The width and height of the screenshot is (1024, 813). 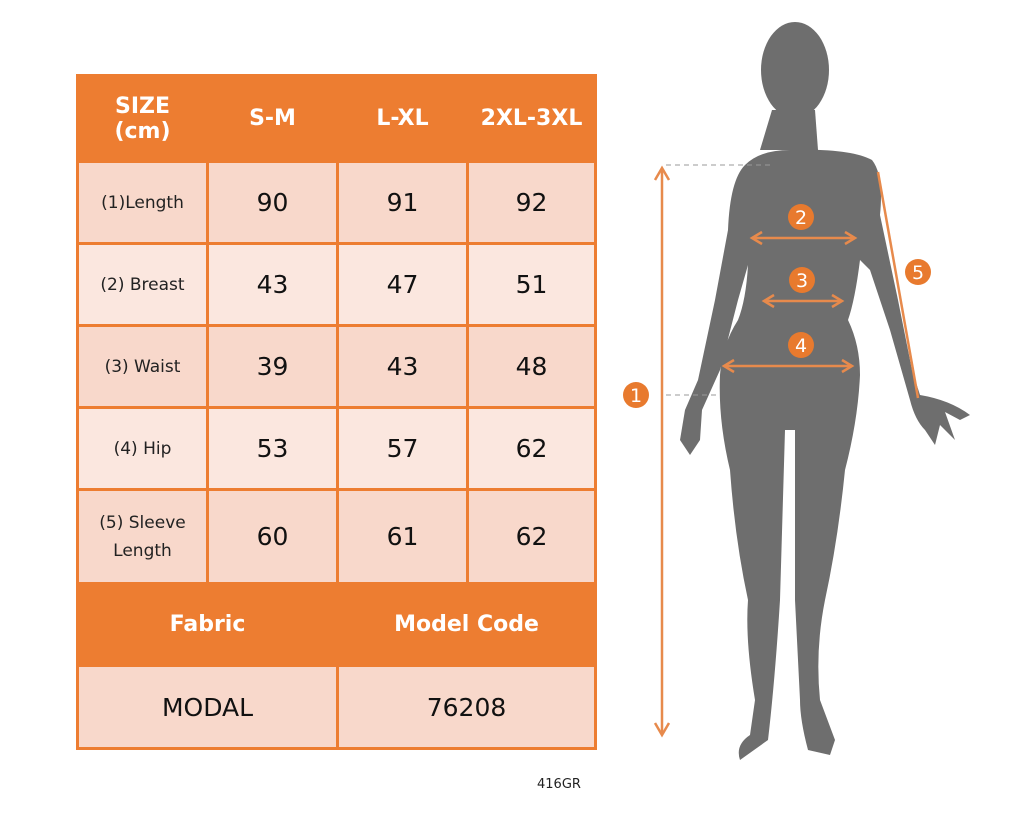 I want to click on header-s-m: S-M, so click(x=272, y=118).